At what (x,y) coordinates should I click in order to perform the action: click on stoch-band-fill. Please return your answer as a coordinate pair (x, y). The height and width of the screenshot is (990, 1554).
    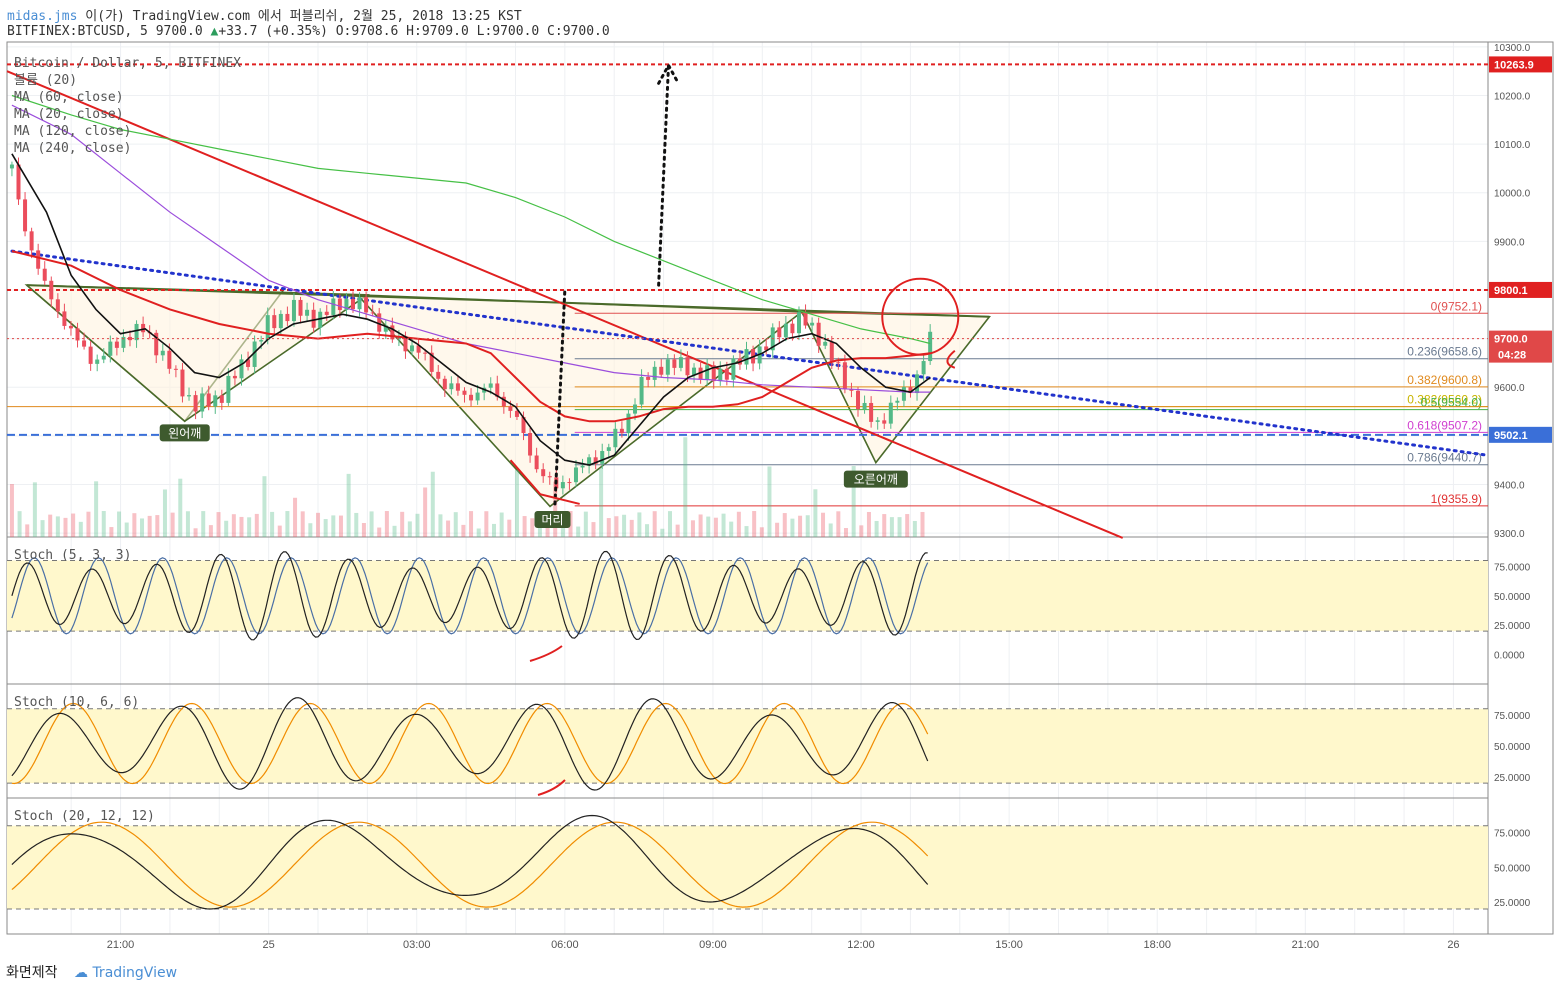
    Looking at the image, I should click on (747, 746).